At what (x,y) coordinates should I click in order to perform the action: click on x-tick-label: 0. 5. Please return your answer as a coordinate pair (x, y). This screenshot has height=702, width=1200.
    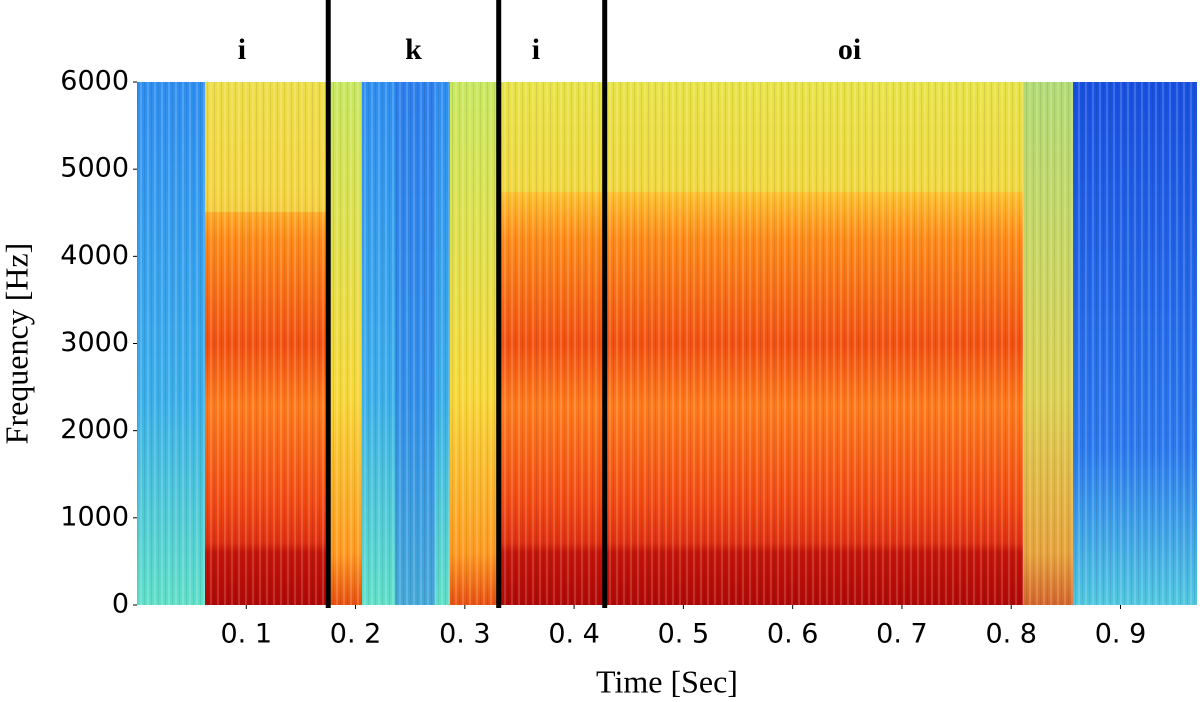
    Looking at the image, I should click on (684, 634).